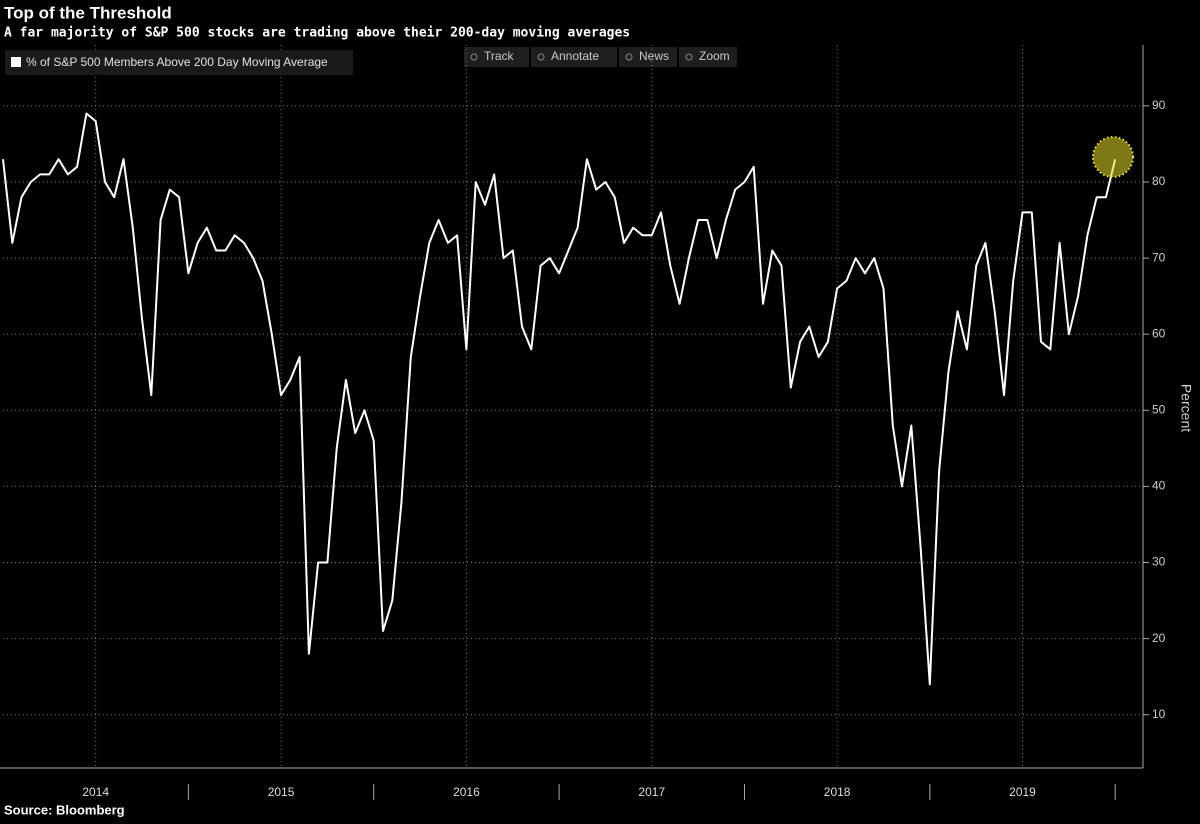  I want to click on y-tick-label: 70, so click(1159, 257).